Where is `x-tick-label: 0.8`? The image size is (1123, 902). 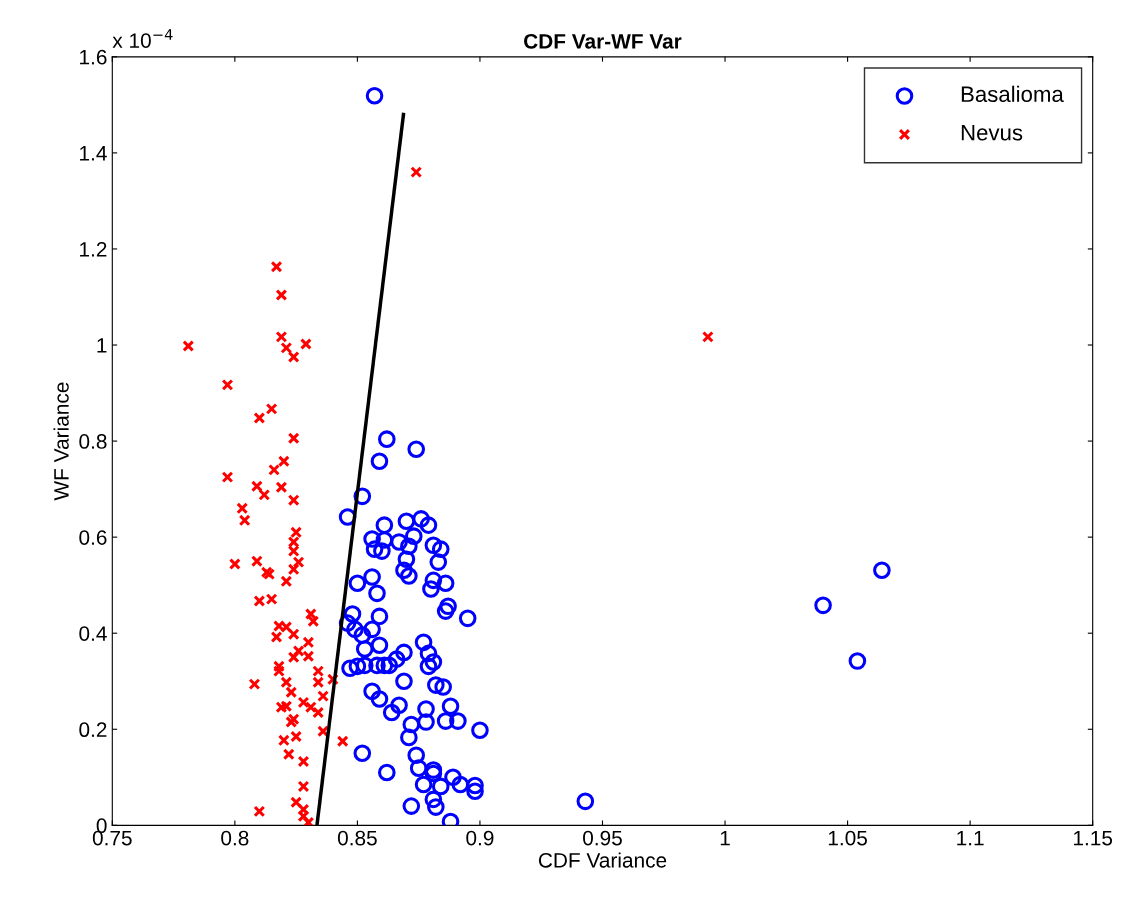 x-tick-label: 0.8 is located at coordinates (235, 838).